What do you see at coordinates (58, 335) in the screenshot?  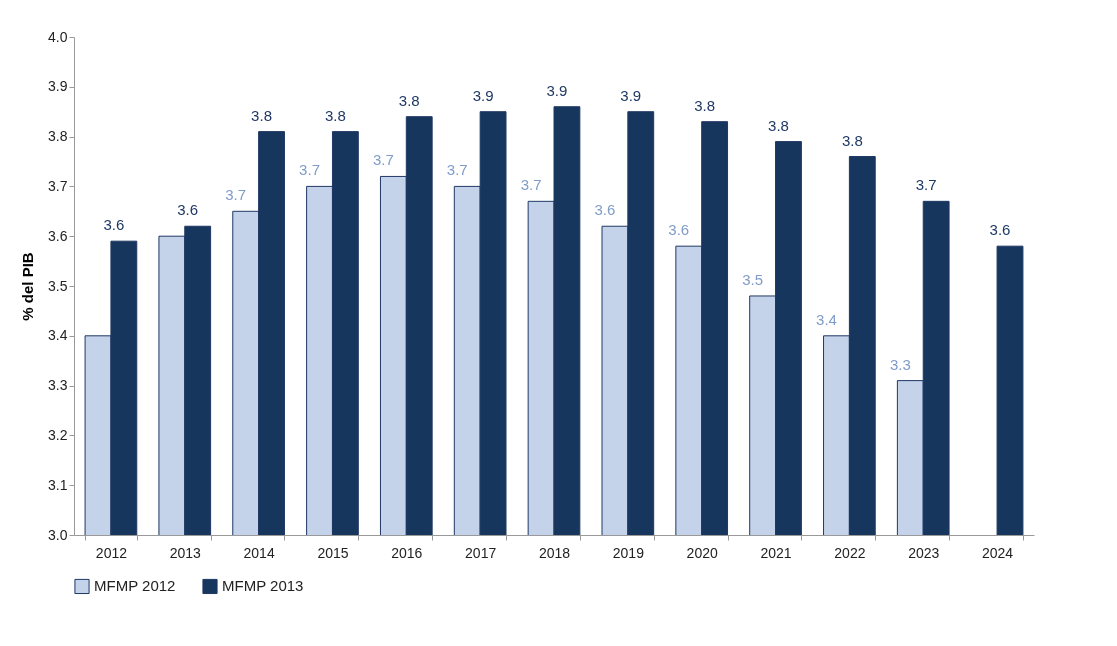 I see `y-tick-label: 3.4` at bounding box center [58, 335].